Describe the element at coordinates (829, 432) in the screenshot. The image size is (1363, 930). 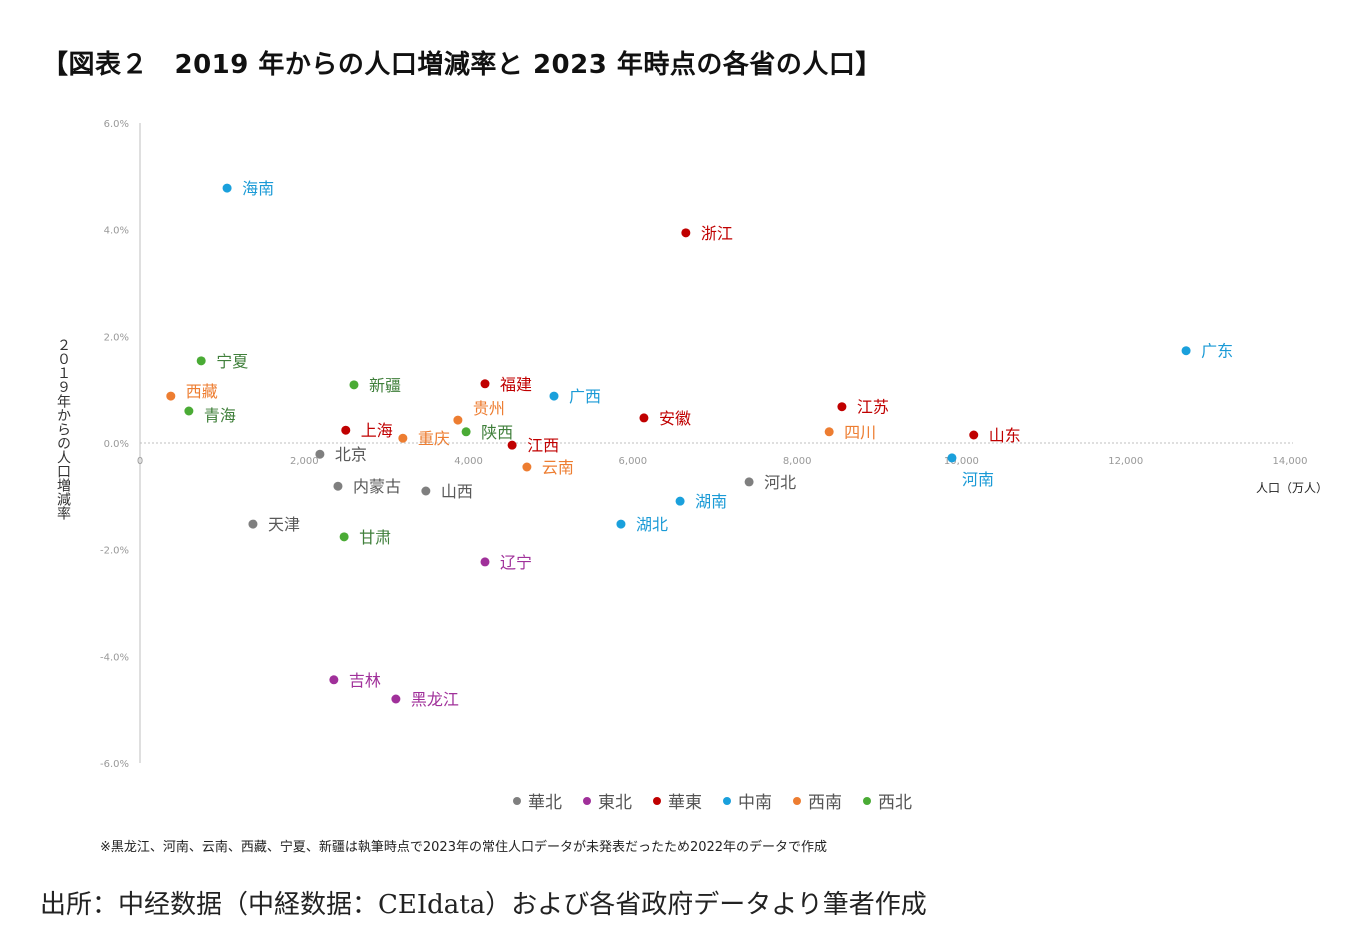
I see `data-point-四川` at that location.